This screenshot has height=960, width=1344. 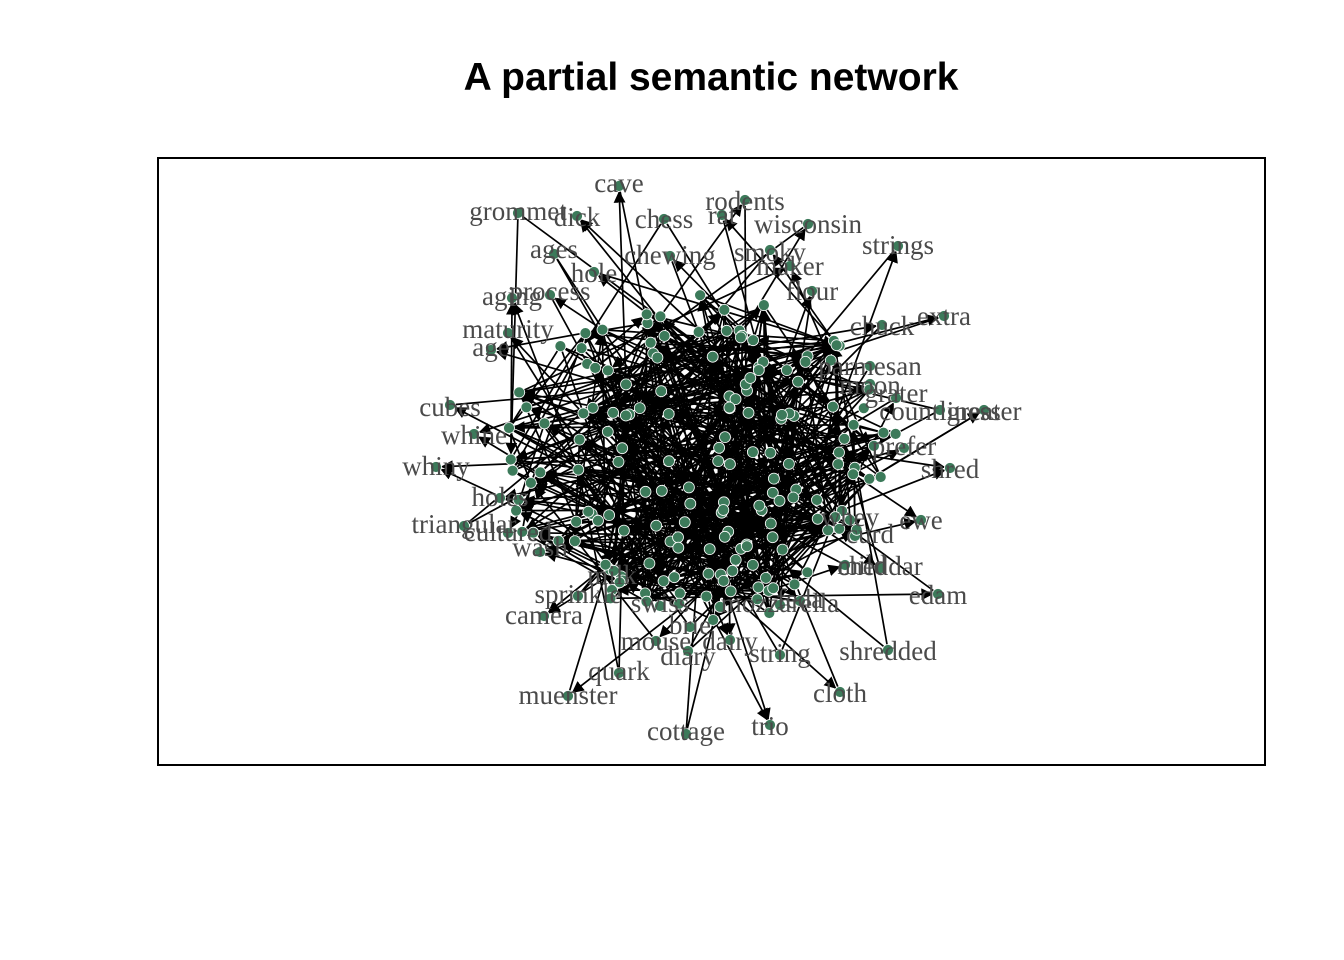 I want to click on node-label: flour, so click(x=812, y=291).